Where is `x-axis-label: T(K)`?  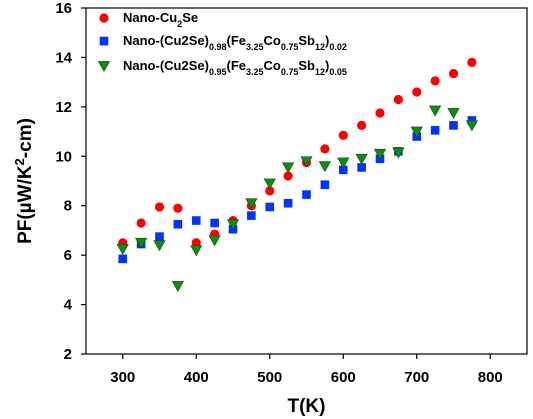 x-axis-label: T(K) is located at coordinates (307, 406).